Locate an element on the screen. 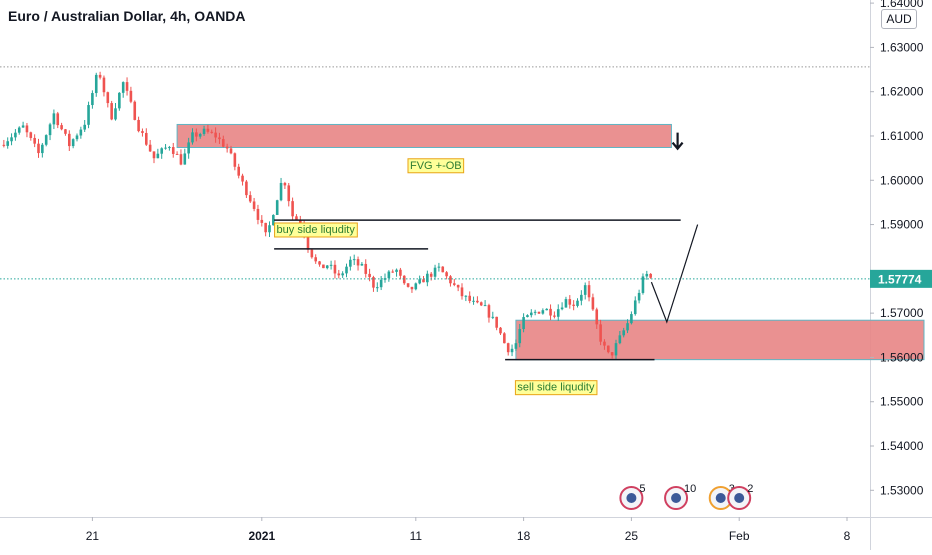  sell-side-label-box is located at coordinates (556, 388).